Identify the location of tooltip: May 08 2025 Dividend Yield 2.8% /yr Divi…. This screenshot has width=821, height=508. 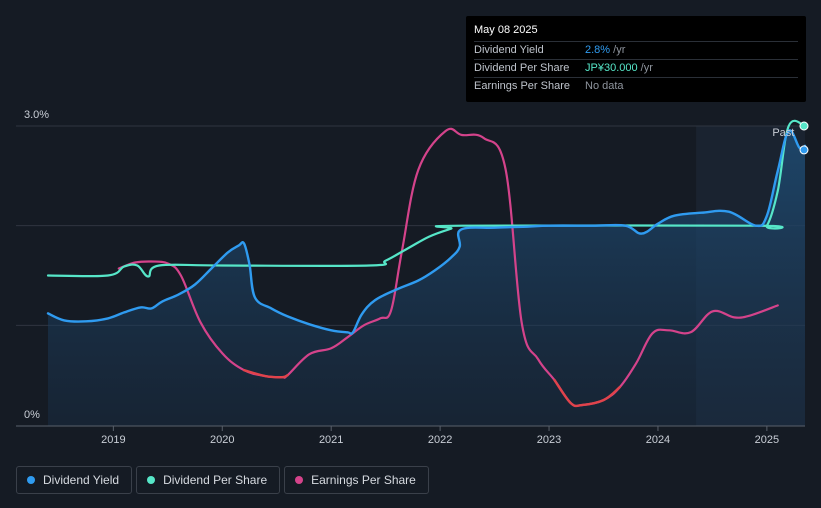
(636, 59).